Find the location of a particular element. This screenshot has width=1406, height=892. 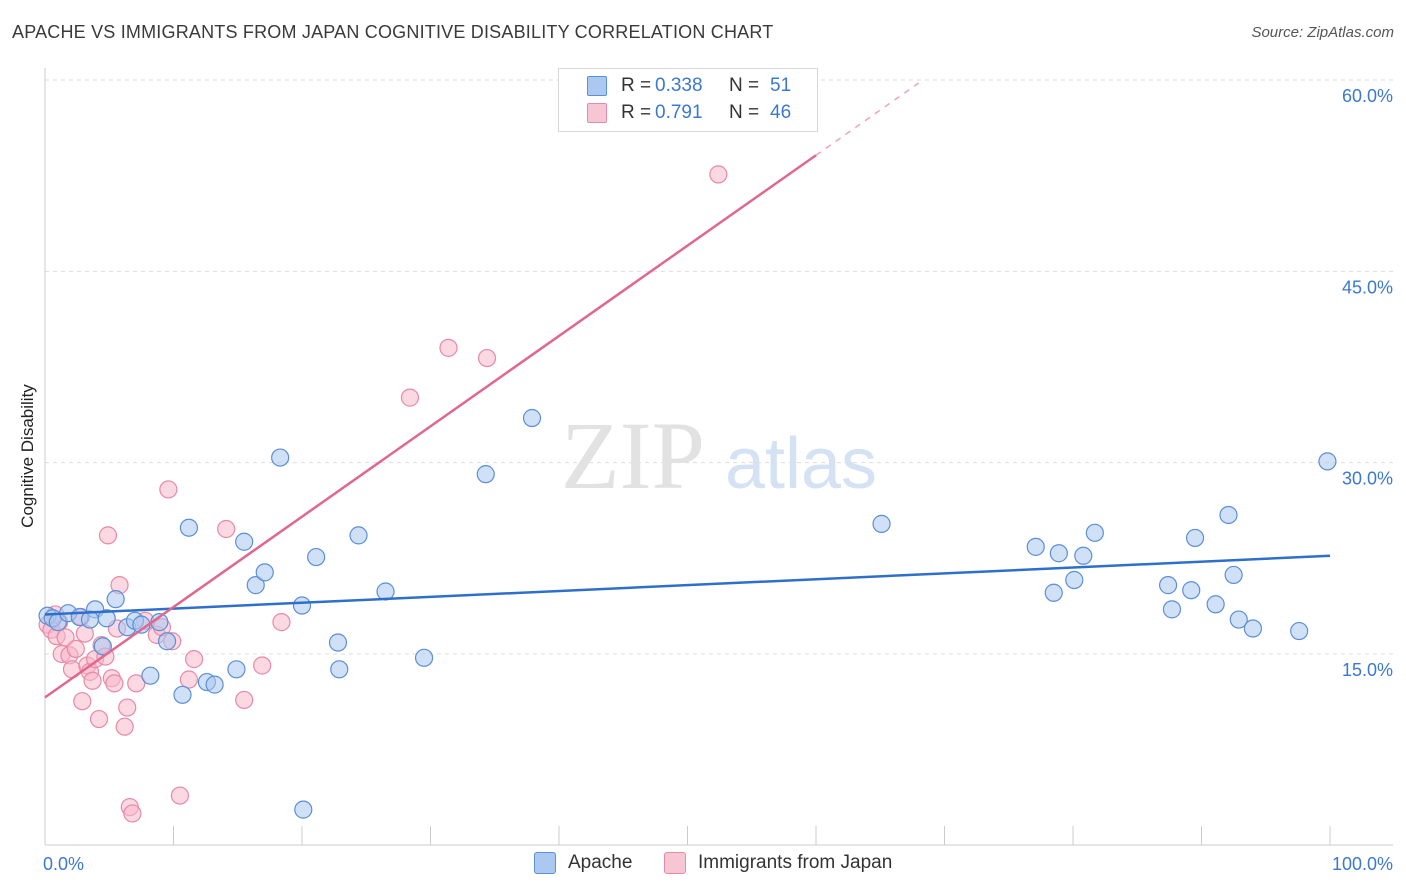

x-tick-label: 0.0% is located at coordinates (63, 864).